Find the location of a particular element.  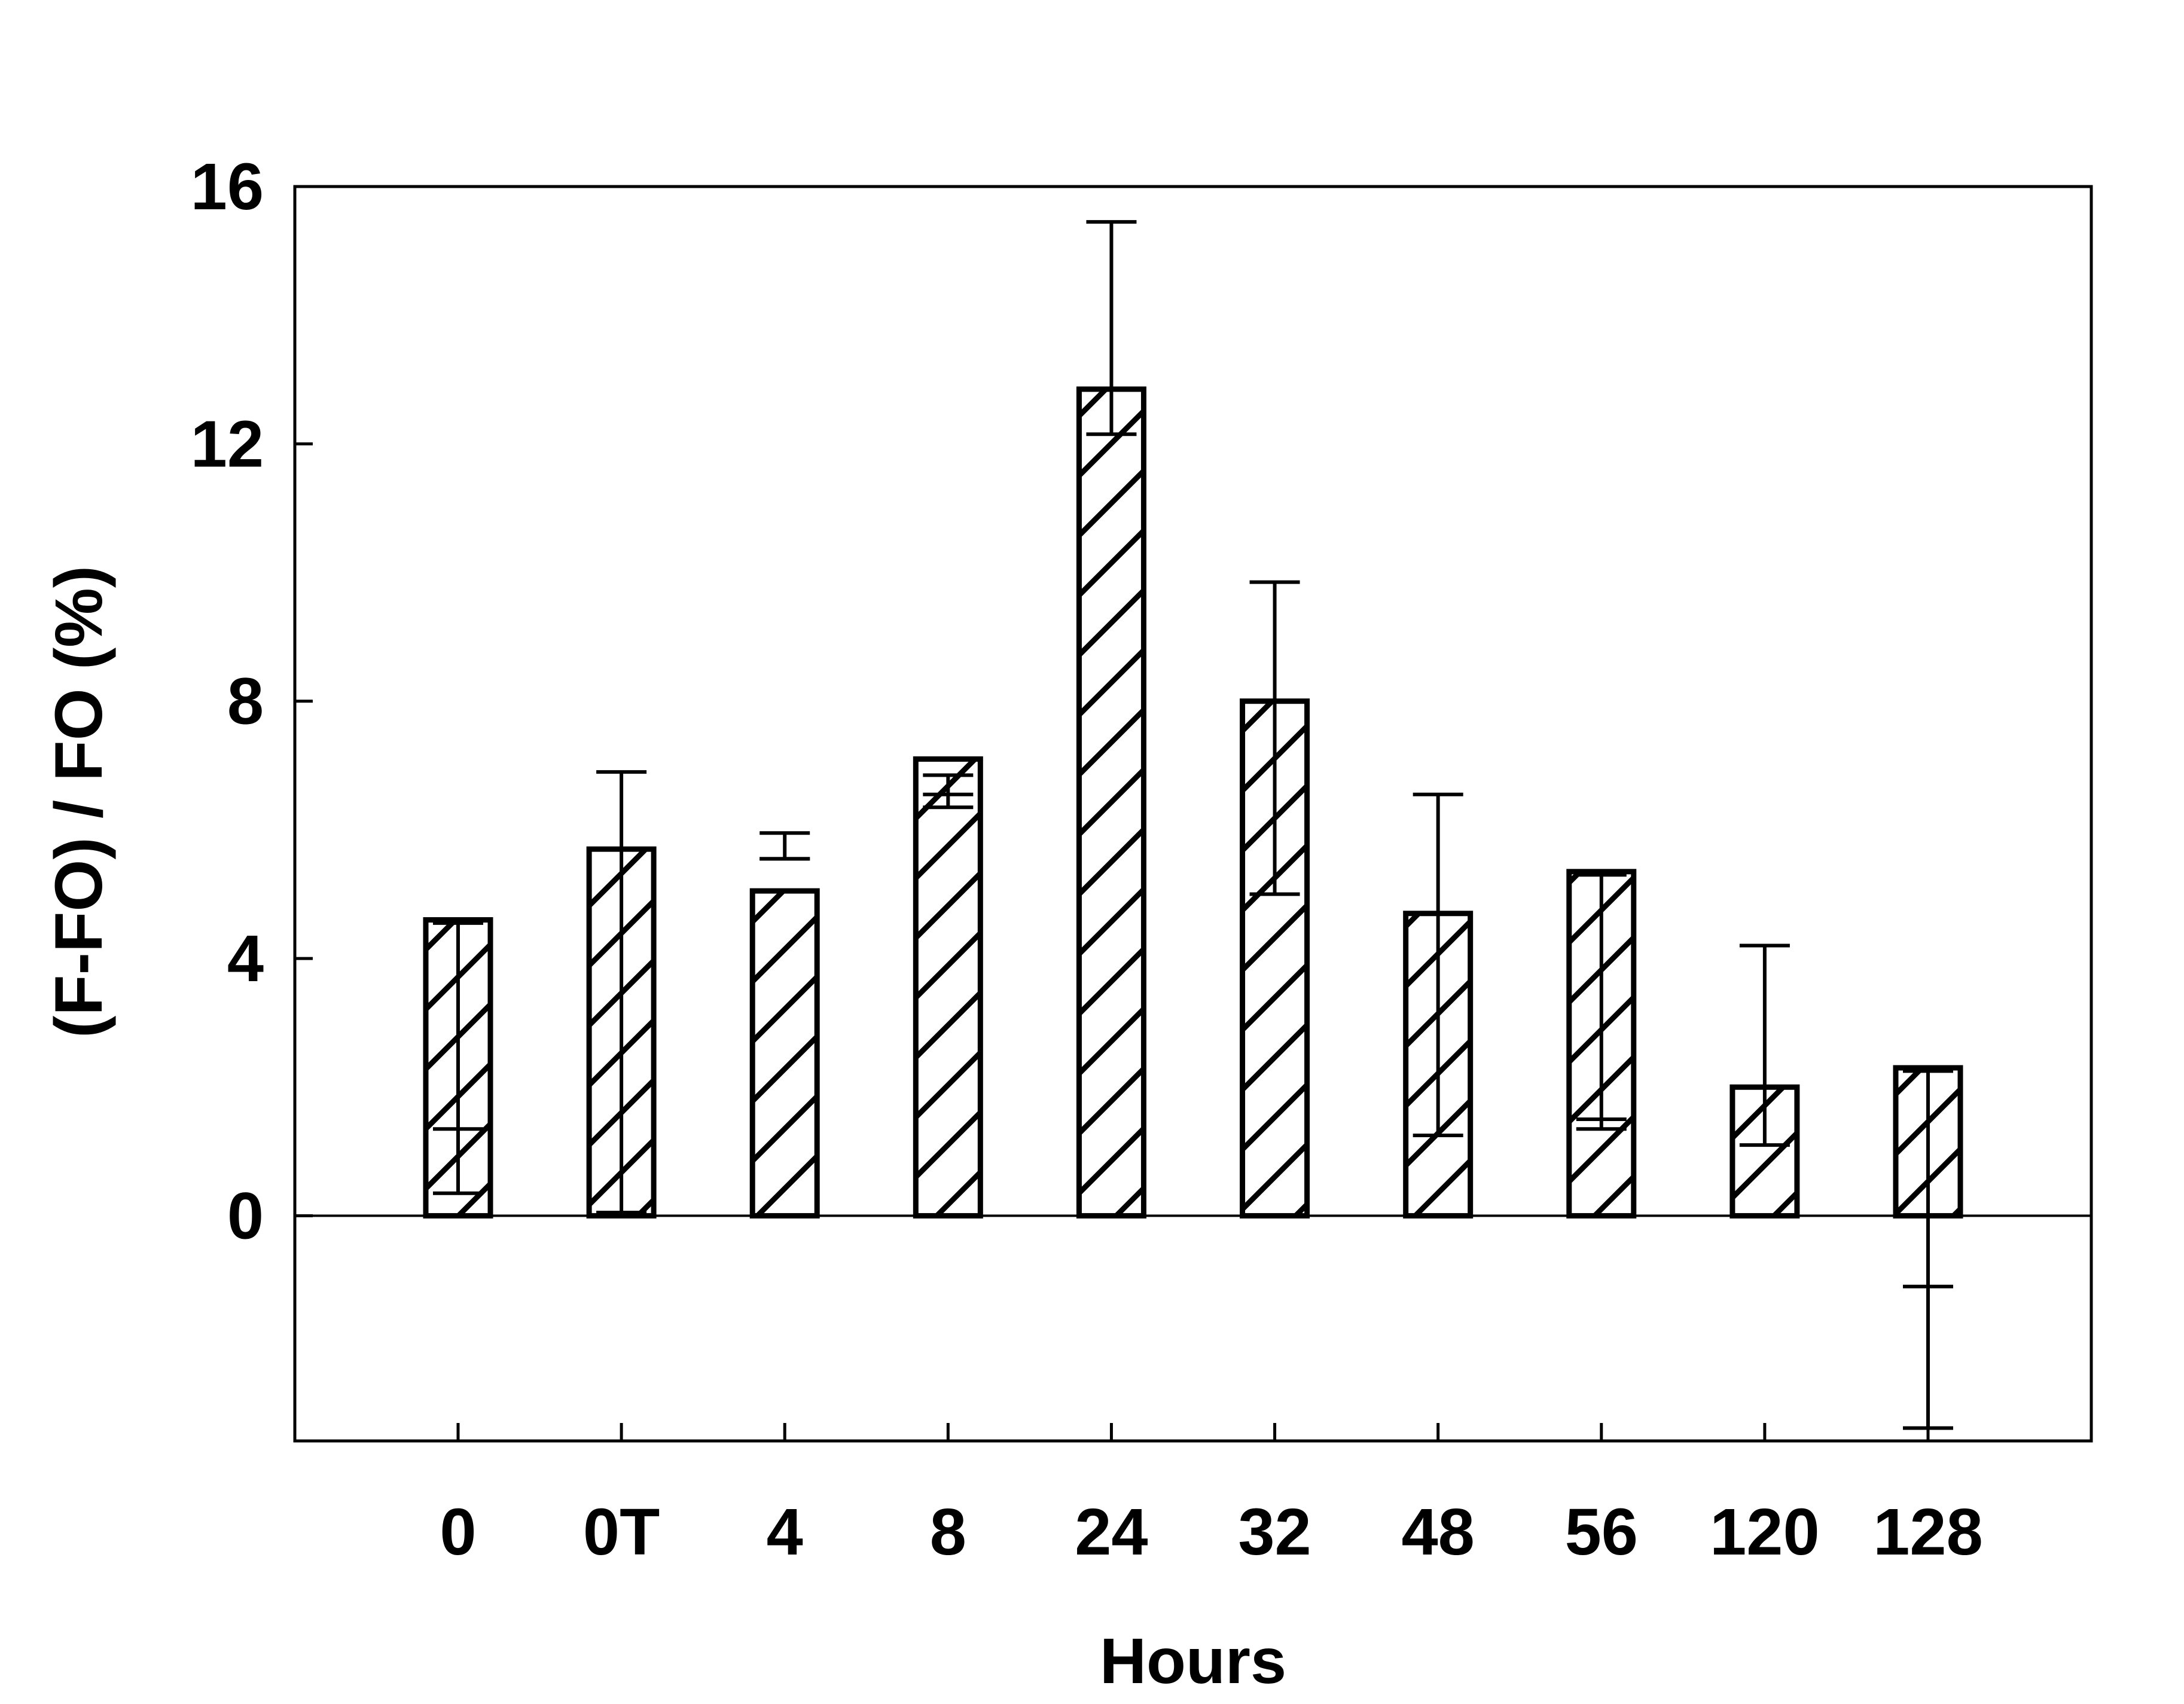

y-tick-label-0: 0 is located at coordinates (245, 1216).